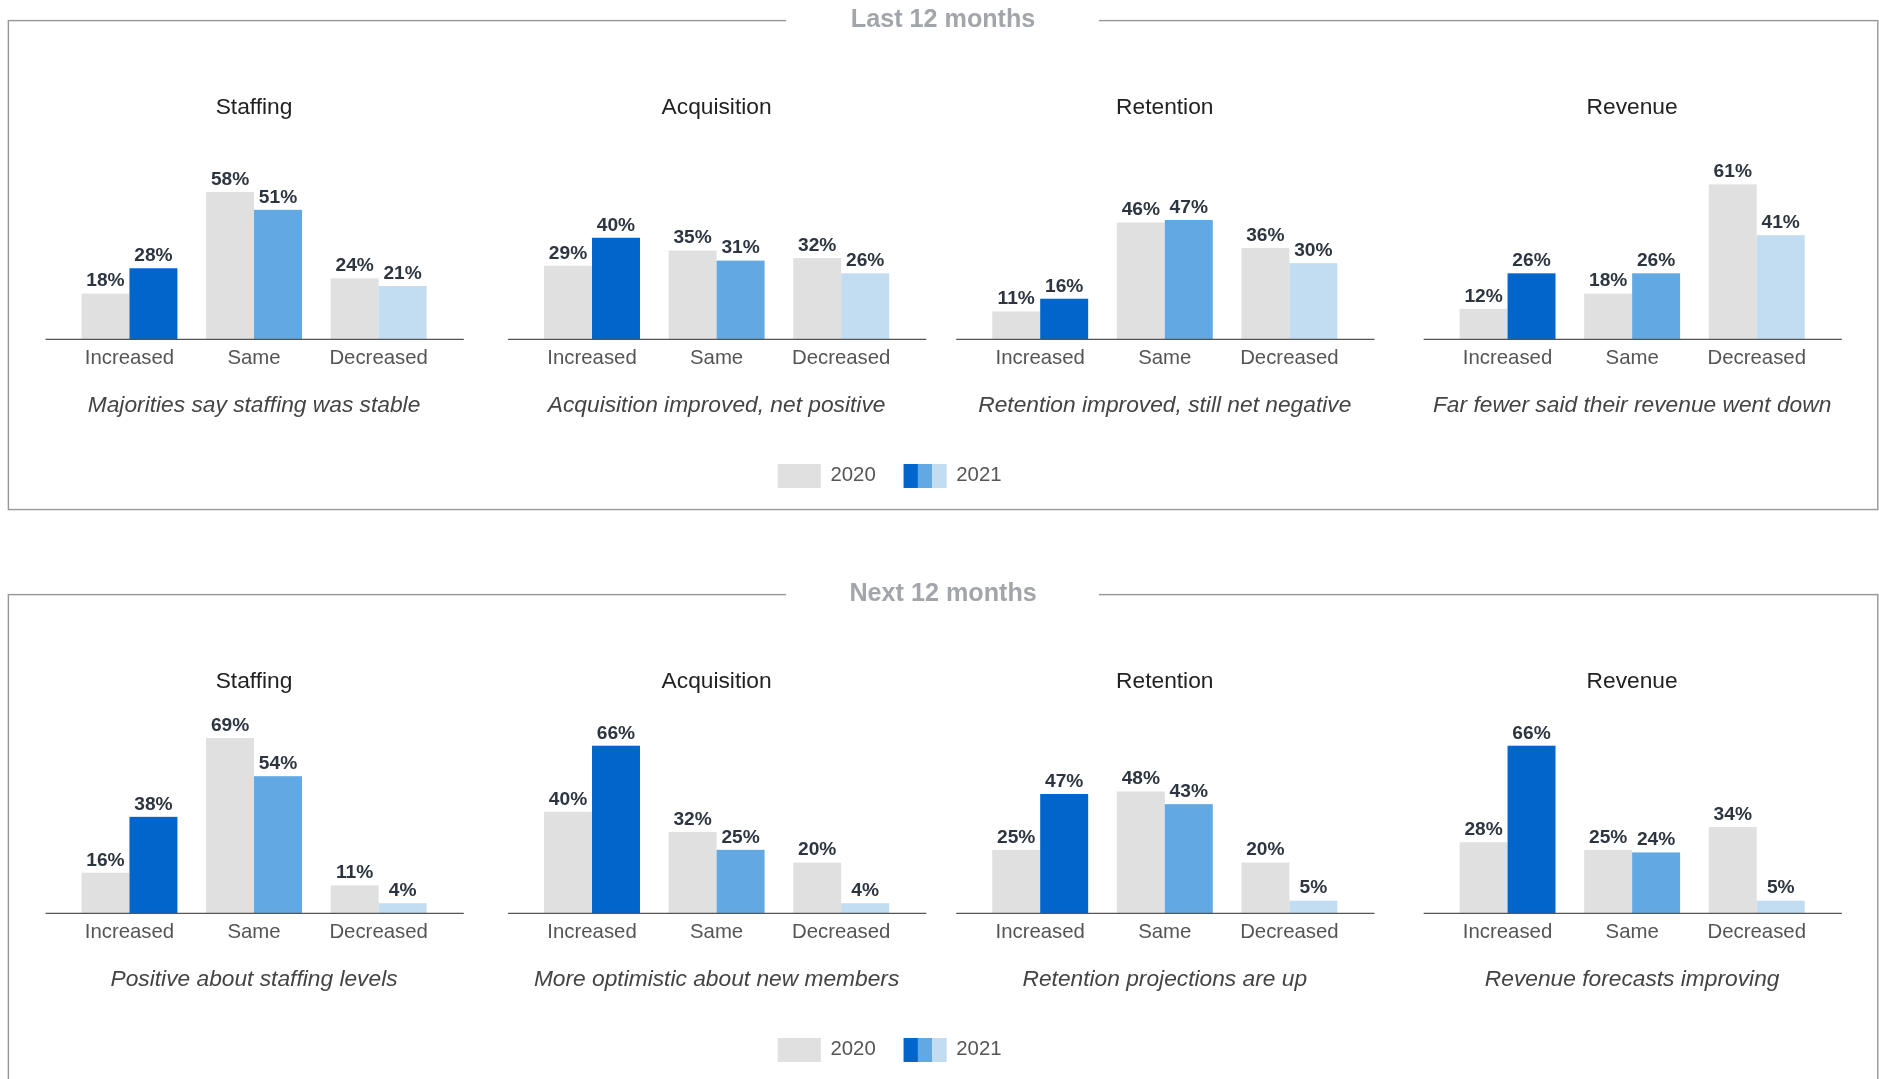  Describe the element at coordinates (1165, 978) in the screenshot. I see `text: Retention projections are up` at that location.